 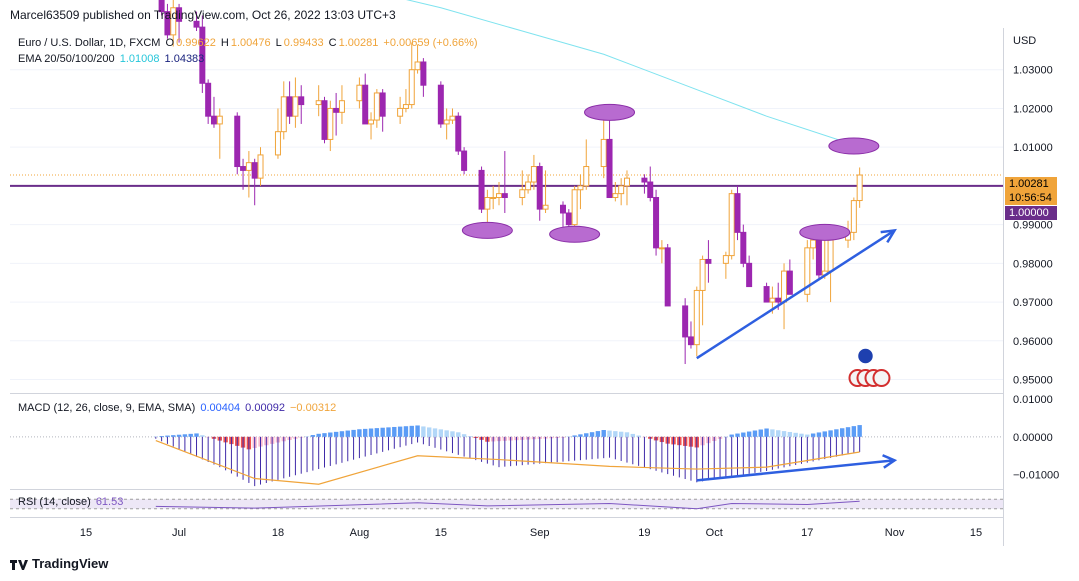 What do you see at coordinates (107, 408) in the screenshot?
I see `macd-label: MACD (12, 26, close, 9, EMA, SMA)` at bounding box center [107, 408].